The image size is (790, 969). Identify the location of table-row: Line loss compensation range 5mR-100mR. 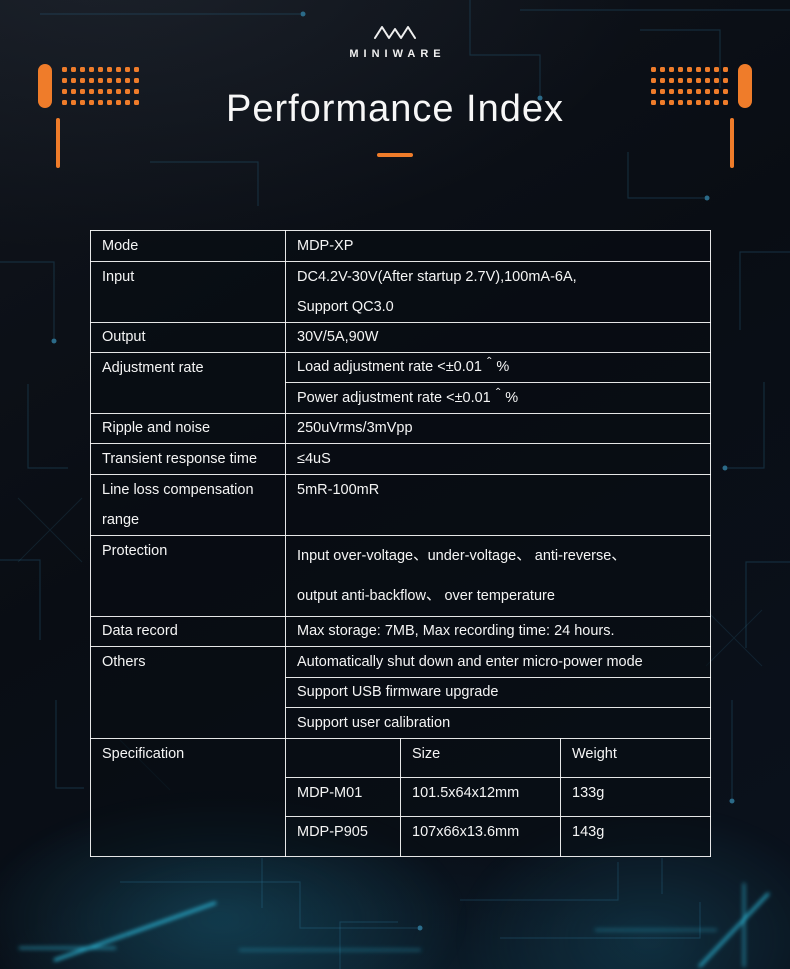
(401, 505).